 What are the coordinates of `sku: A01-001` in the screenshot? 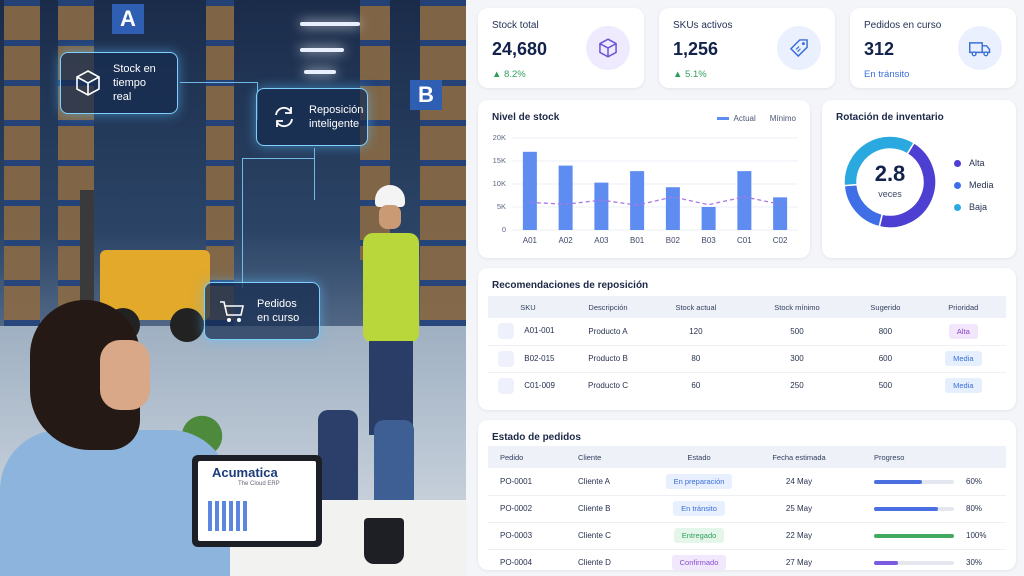 It's located at (539, 331).